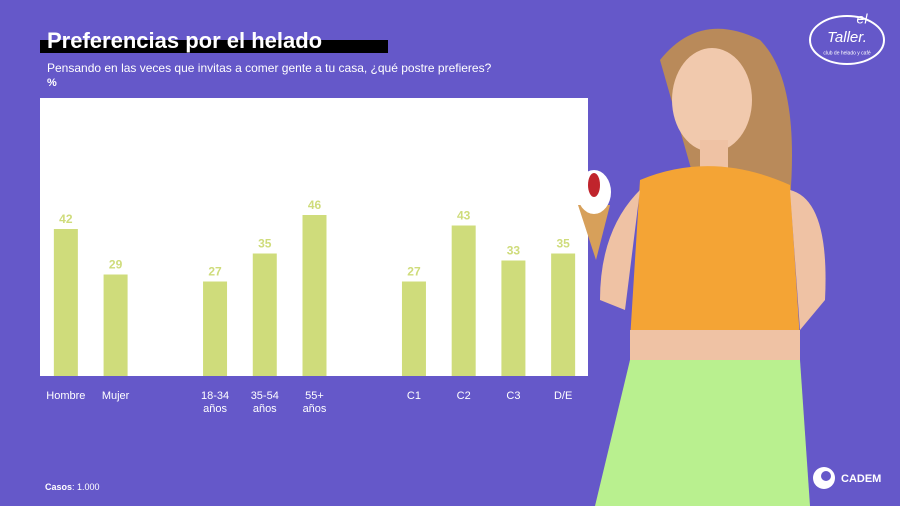 This screenshot has width=900, height=506. I want to click on title-bar, so click(214, 46).